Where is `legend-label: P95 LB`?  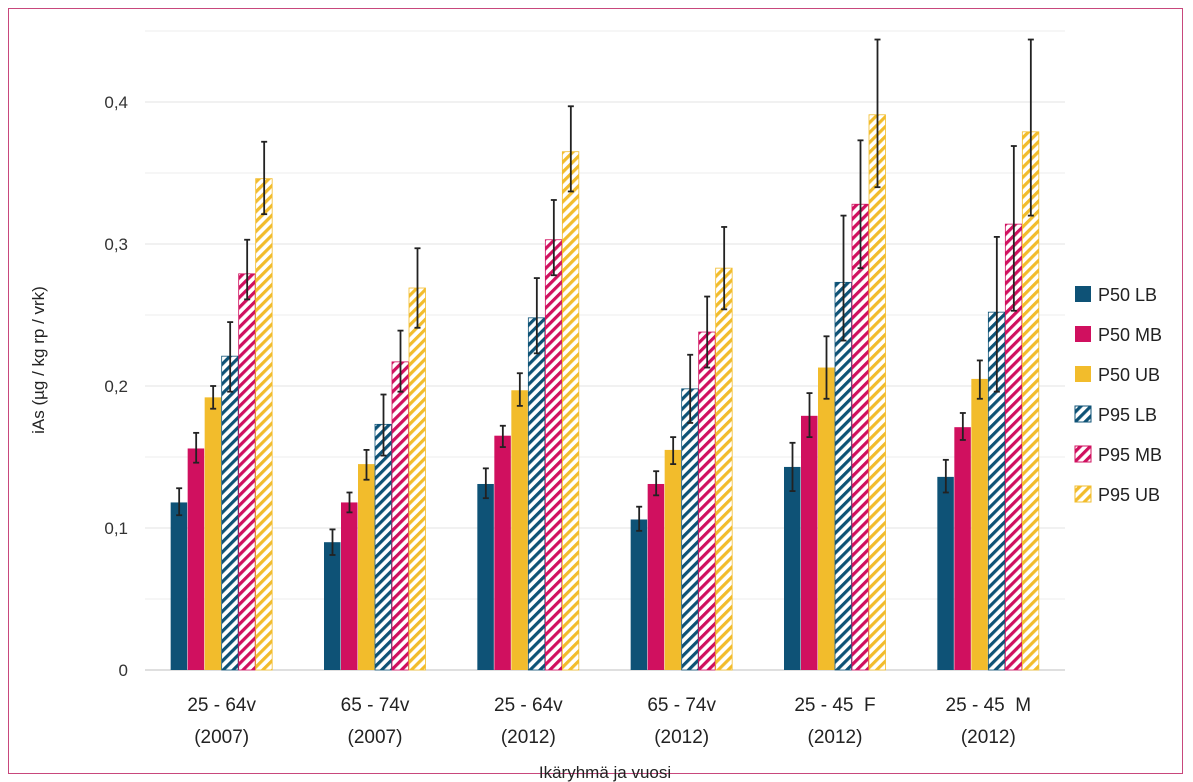
legend-label: P95 LB is located at coordinates (1127, 415).